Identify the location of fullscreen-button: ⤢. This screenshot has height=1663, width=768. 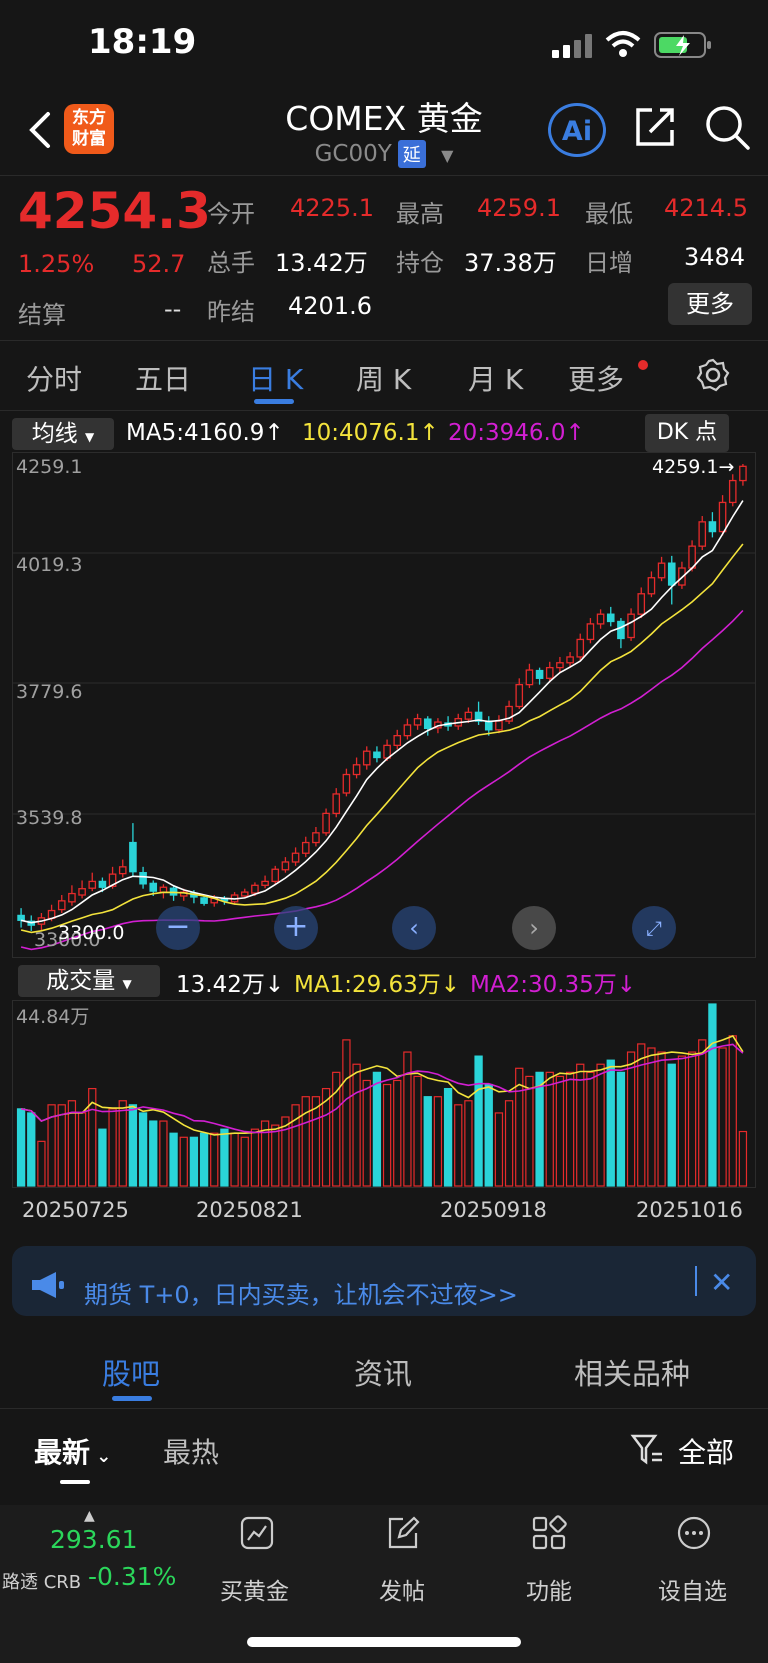
(654, 928).